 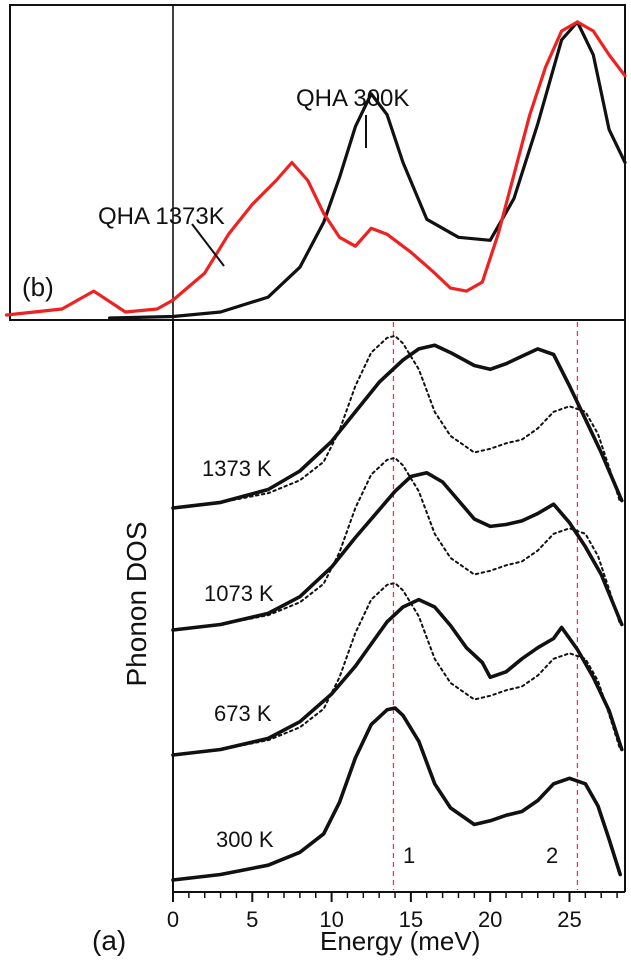 I want to click on panel-b-label: (b), so click(x=38, y=287).